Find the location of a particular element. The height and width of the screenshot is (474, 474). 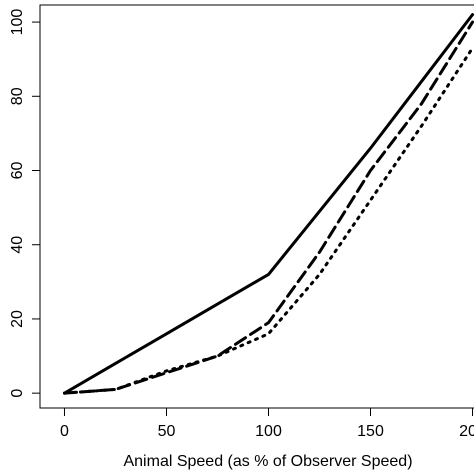

y-tick-label: 0 is located at coordinates (17, 393).